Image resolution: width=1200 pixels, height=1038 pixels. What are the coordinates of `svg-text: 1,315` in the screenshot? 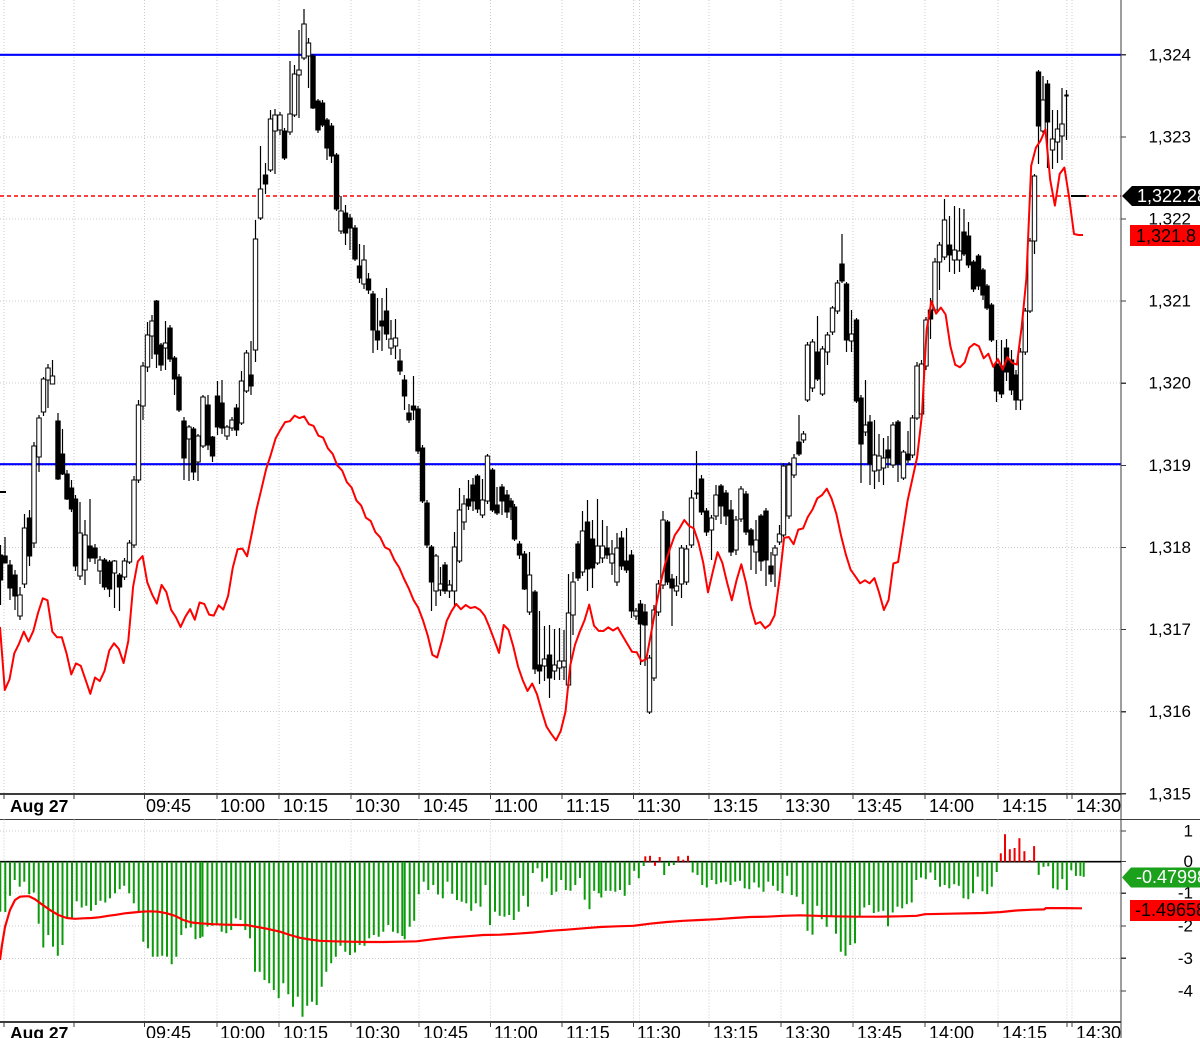 It's located at (1169, 793).